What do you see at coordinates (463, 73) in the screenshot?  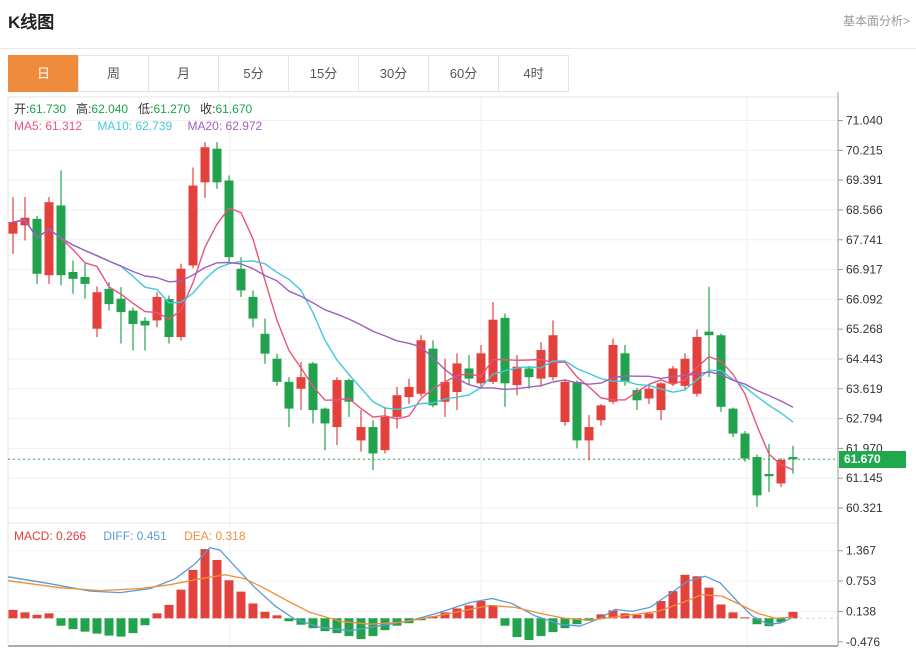 I see `tab-60分: 60分` at bounding box center [463, 73].